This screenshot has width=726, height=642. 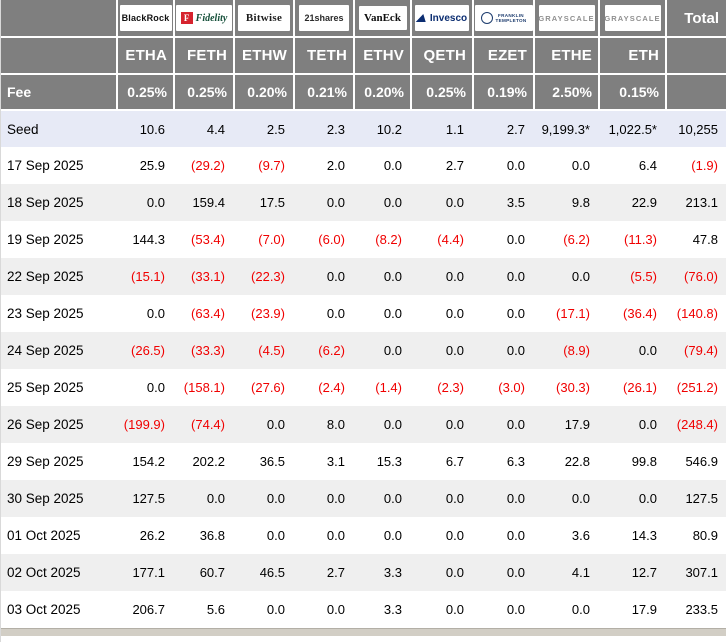 I want to click on value-cell: (15.1), so click(x=148, y=276).